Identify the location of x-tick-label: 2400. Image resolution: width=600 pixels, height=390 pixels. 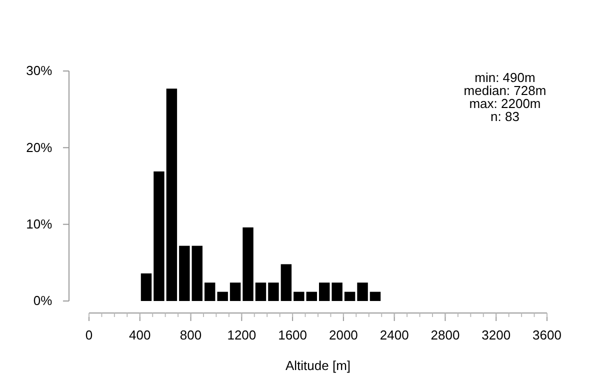
(394, 335).